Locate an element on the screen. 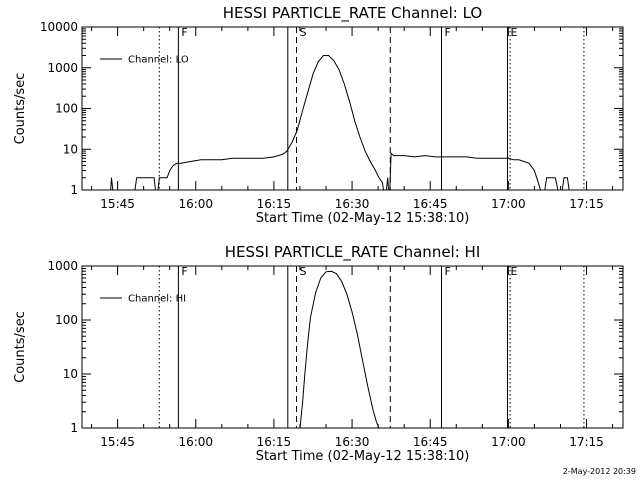  legend-label: Channel: LO is located at coordinates (158, 60).